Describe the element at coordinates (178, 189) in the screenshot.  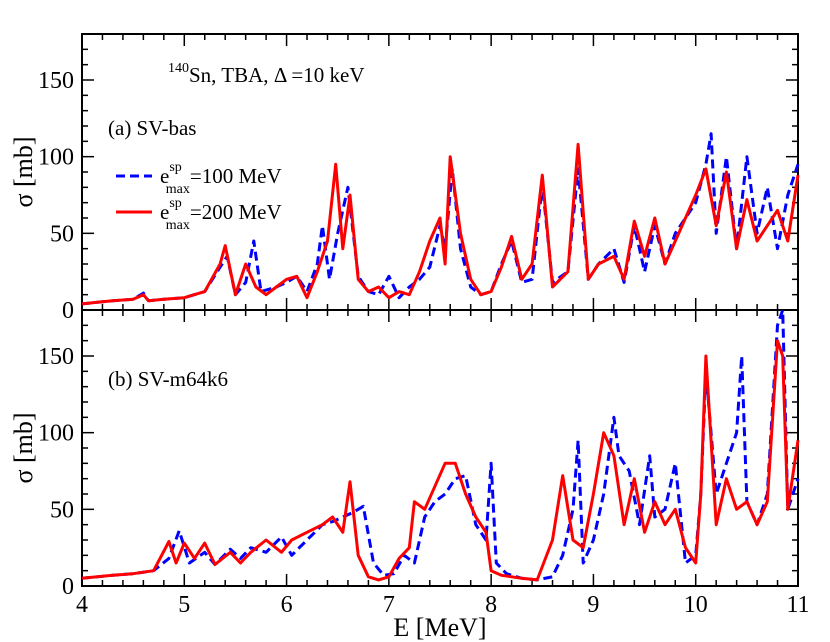
I see `legend-100-sub: max` at that location.